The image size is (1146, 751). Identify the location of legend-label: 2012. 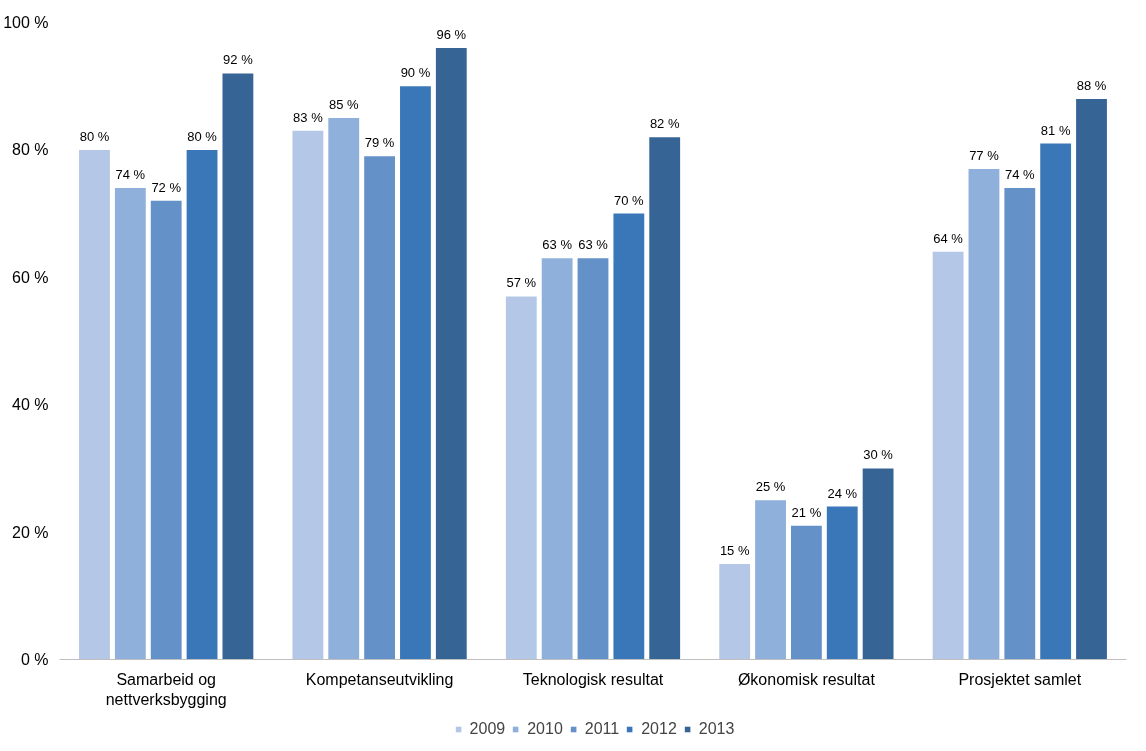
(659, 729).